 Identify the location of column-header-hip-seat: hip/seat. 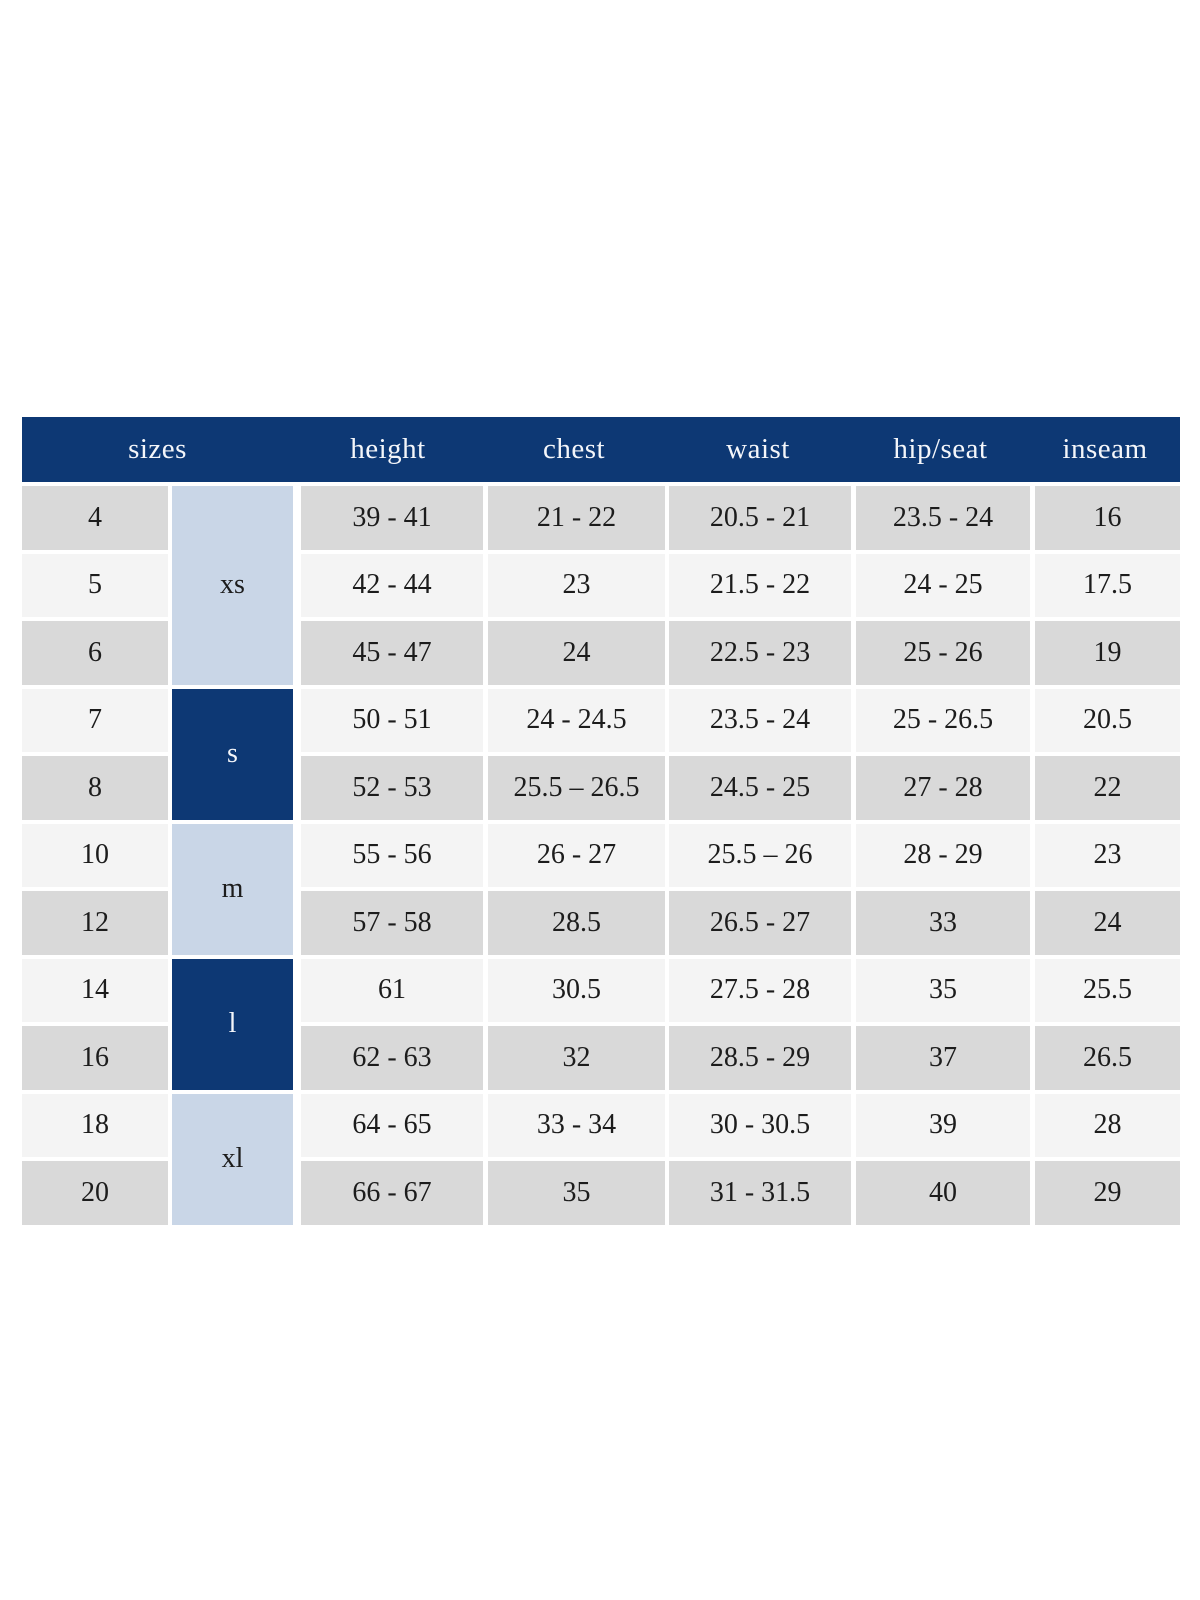
(940, 449).